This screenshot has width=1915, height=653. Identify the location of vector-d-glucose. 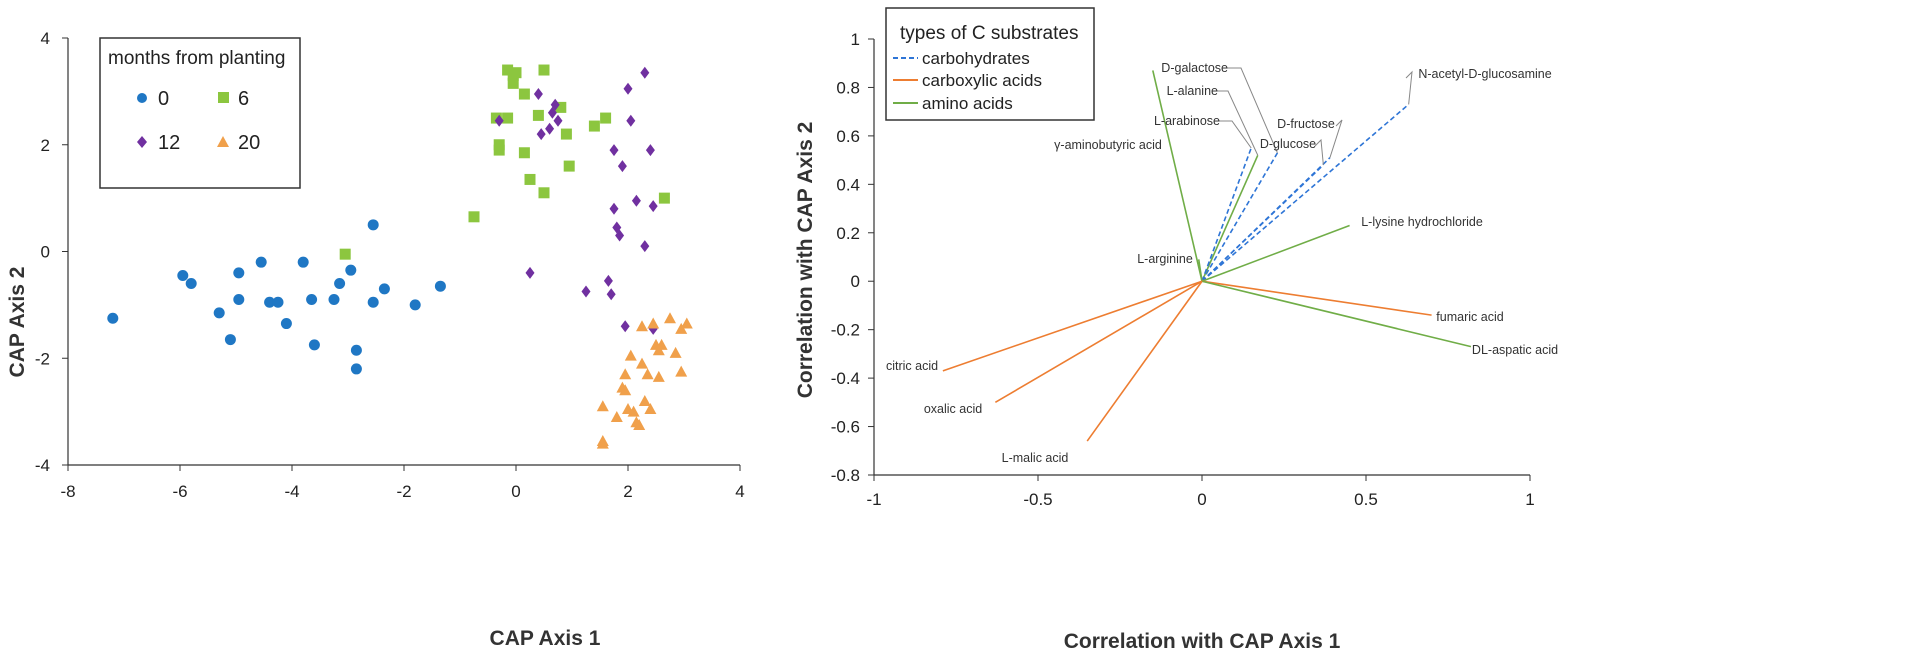
(1262, 223).